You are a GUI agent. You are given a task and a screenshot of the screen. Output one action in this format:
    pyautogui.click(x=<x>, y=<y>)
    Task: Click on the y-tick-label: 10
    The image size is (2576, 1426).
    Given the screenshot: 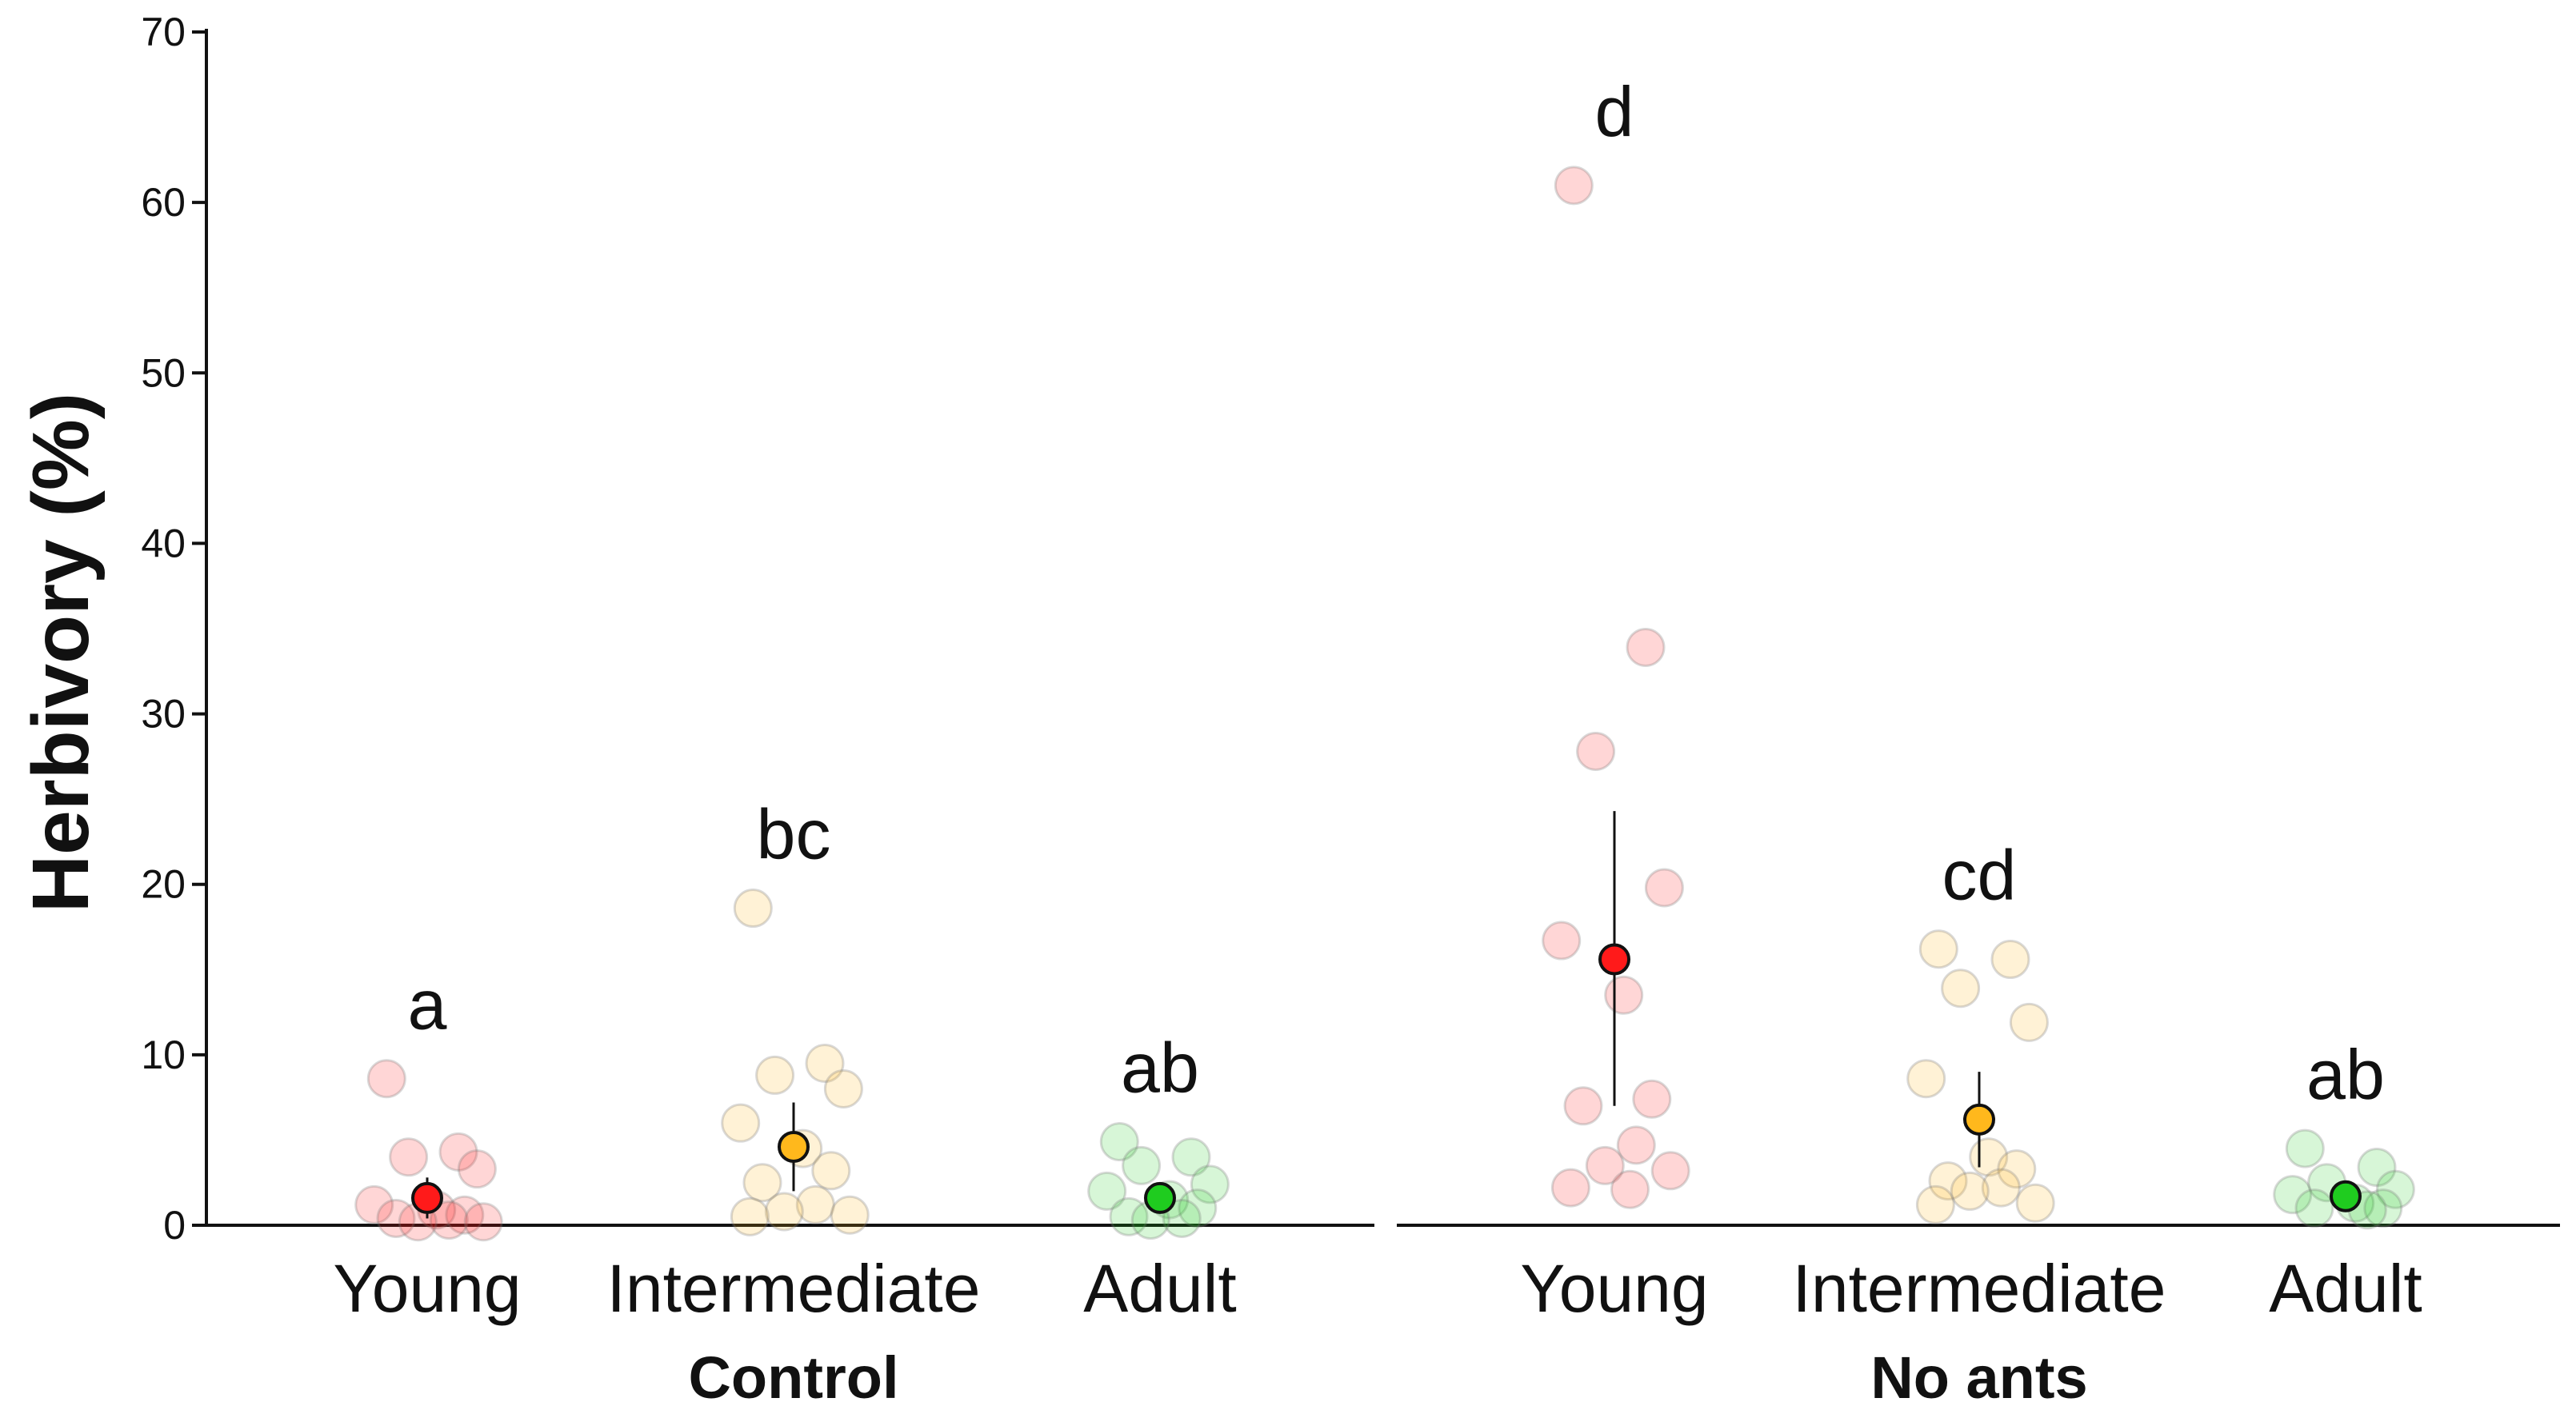 What is the action you would take?
    pyautogui.click(x=163, y=1055)
    